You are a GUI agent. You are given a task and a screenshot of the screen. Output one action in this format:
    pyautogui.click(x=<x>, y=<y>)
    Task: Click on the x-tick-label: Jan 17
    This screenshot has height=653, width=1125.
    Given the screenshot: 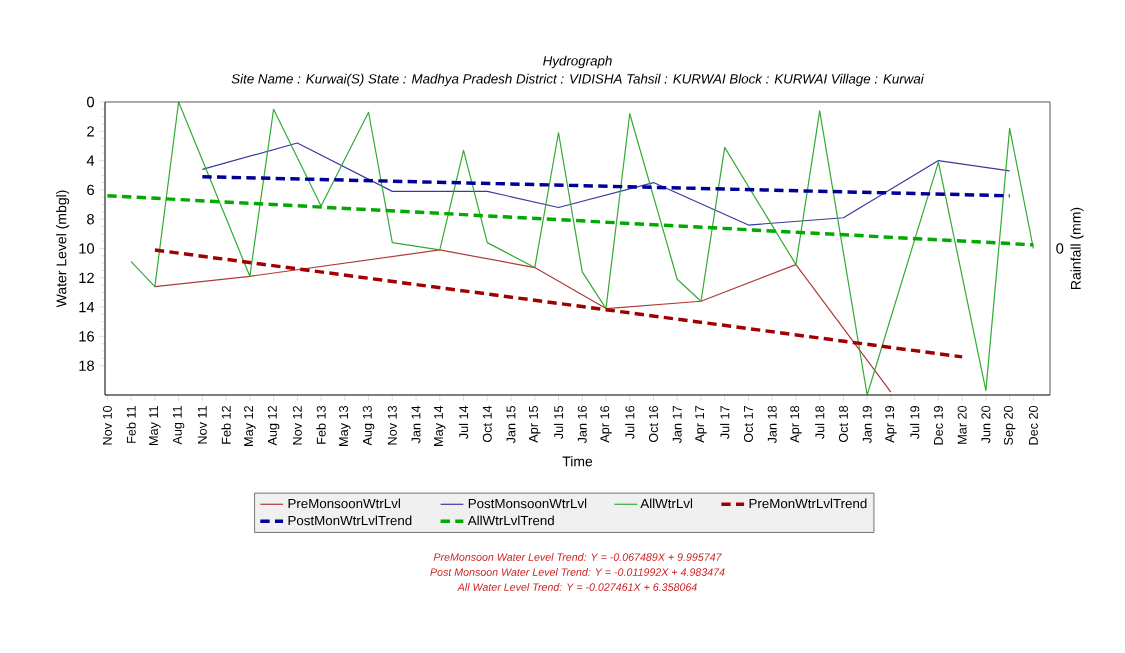 What is the action you would take?
    pyautogui.click(x=677, y=425)
    